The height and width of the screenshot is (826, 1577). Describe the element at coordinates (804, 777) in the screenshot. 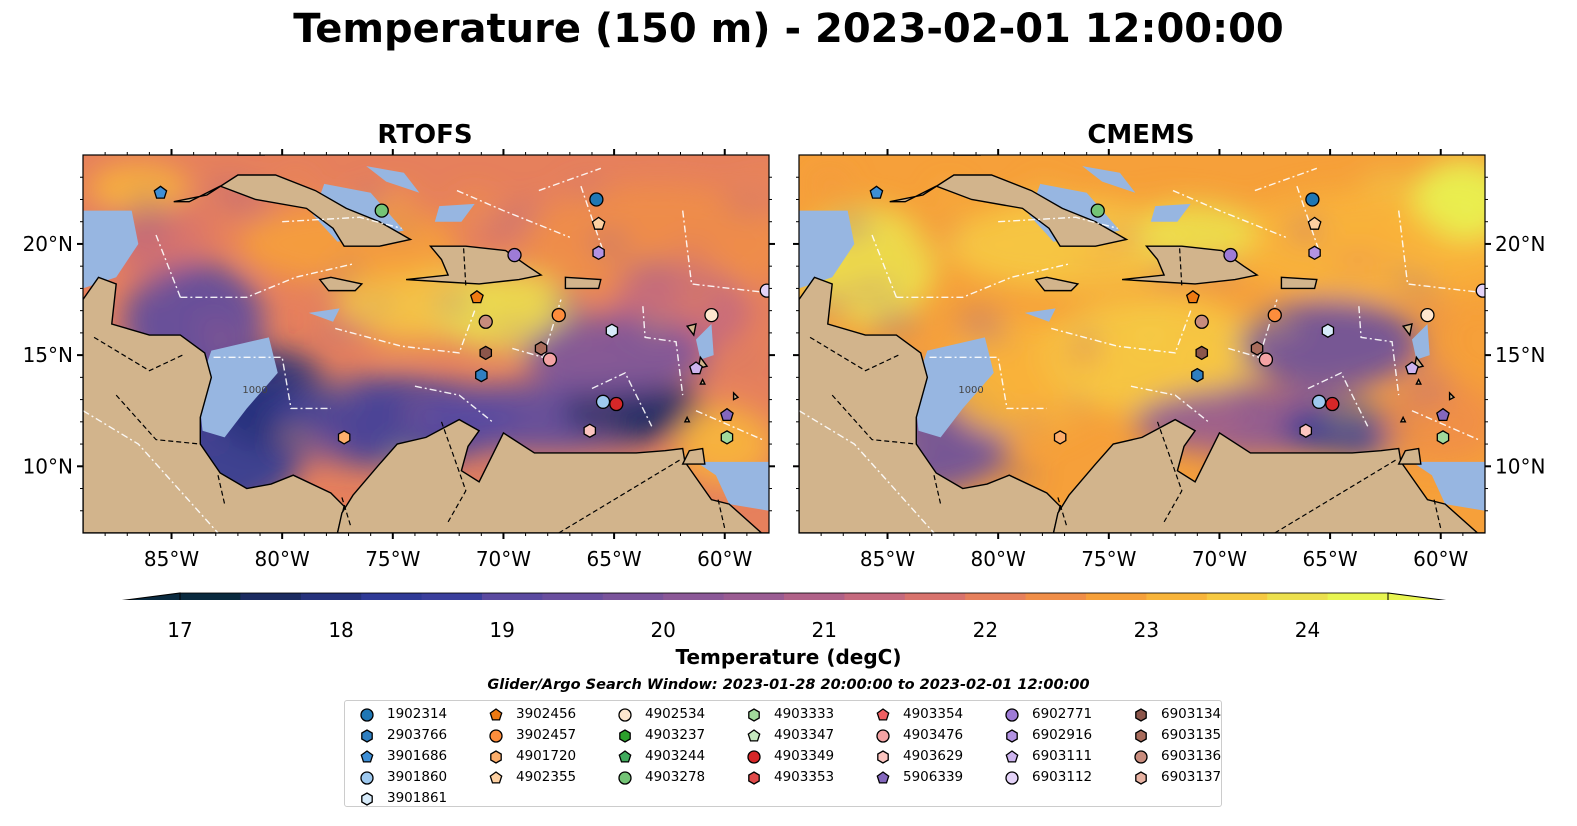

I see `legend-label: 4903353` at that location.